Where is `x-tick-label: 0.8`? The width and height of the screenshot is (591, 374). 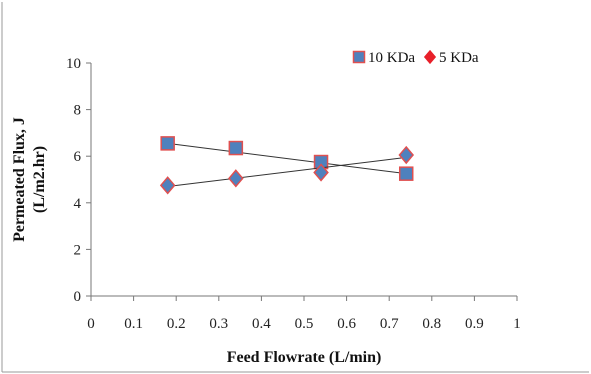
x-tick-label: 0.8 is located at coordinates (431, 324).